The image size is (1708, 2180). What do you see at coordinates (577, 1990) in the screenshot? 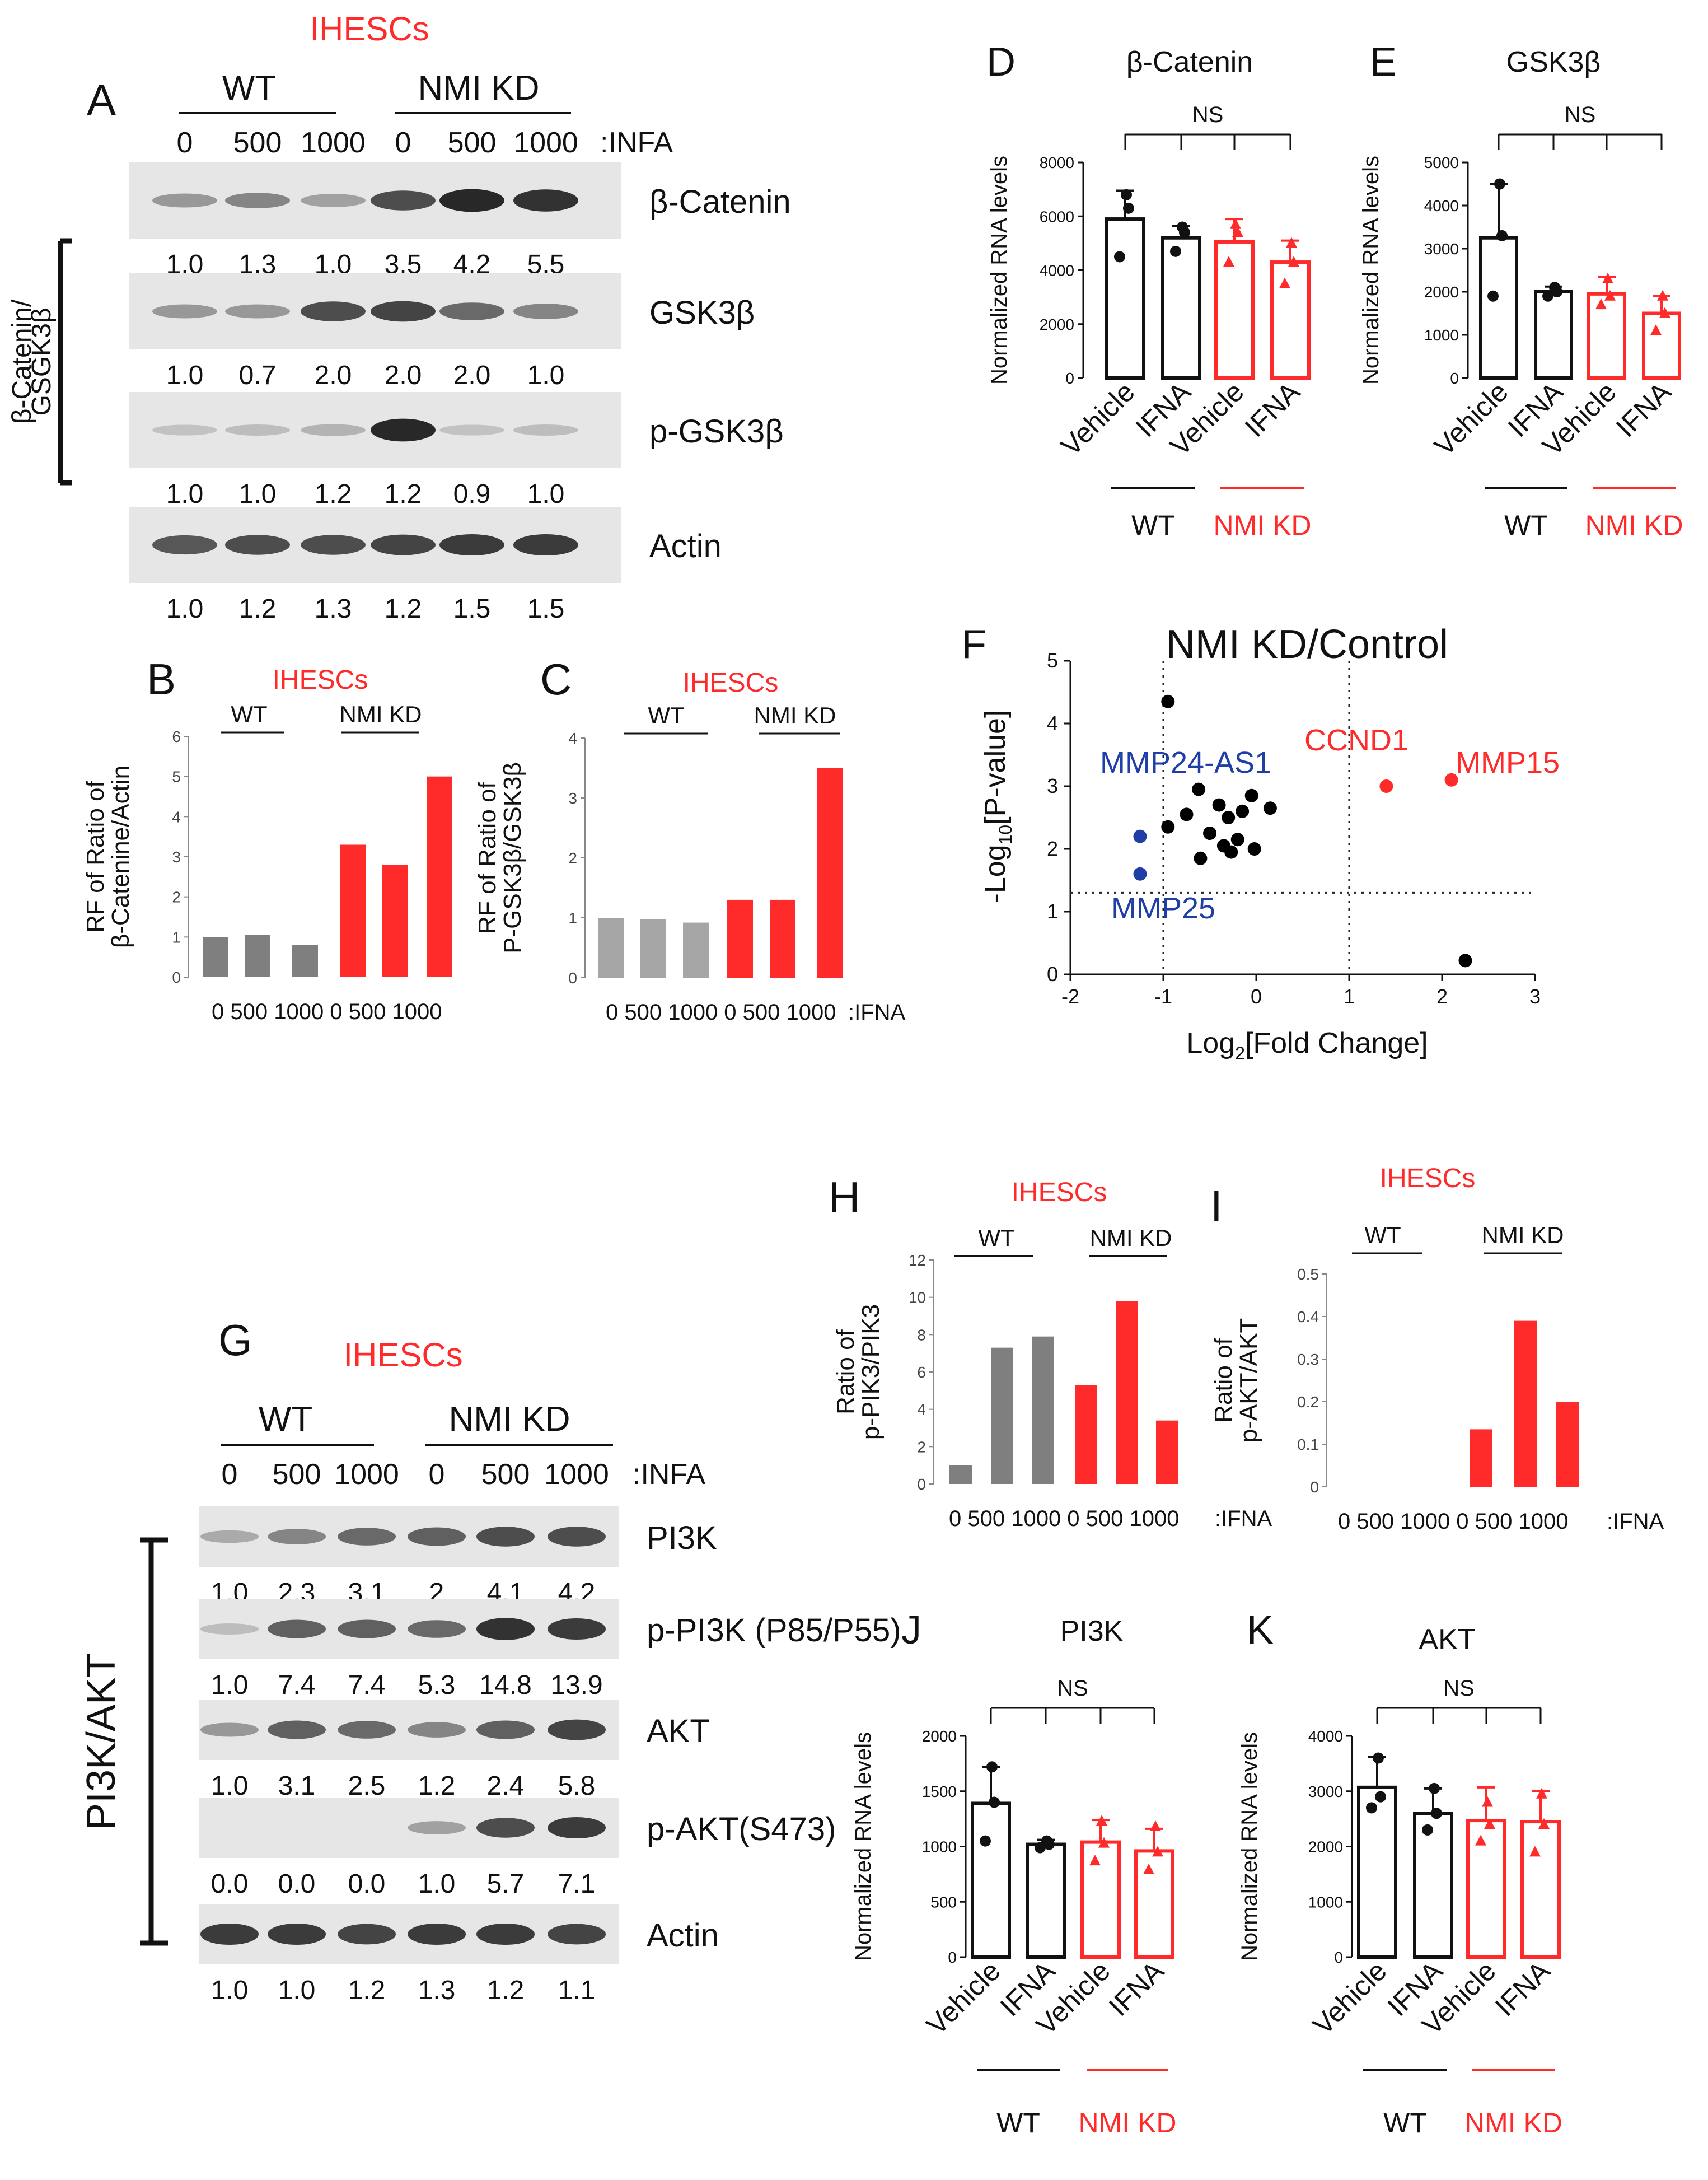
I see `panel-g-quant-value: 1.1` at bounding box center [577, 1990].